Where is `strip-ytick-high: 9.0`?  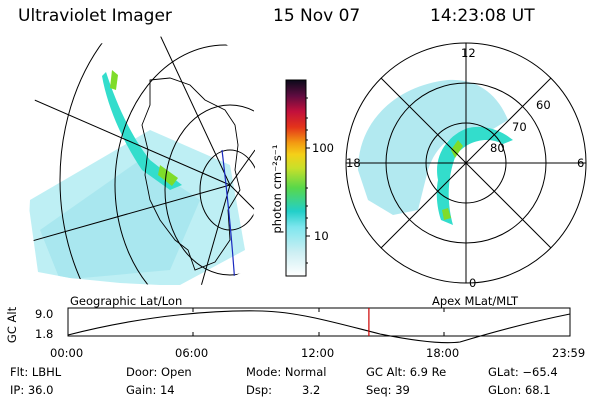
strip-ytick-high: 9.0 is located at coordinates (44, 314).